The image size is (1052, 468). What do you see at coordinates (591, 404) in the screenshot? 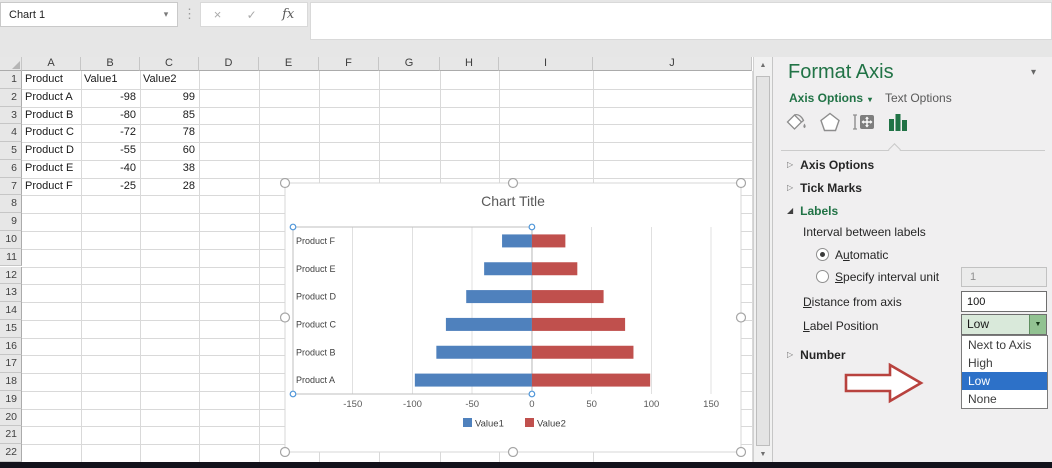
I see `value-axis-tick-label: 50` at bounding box center [591, 404].